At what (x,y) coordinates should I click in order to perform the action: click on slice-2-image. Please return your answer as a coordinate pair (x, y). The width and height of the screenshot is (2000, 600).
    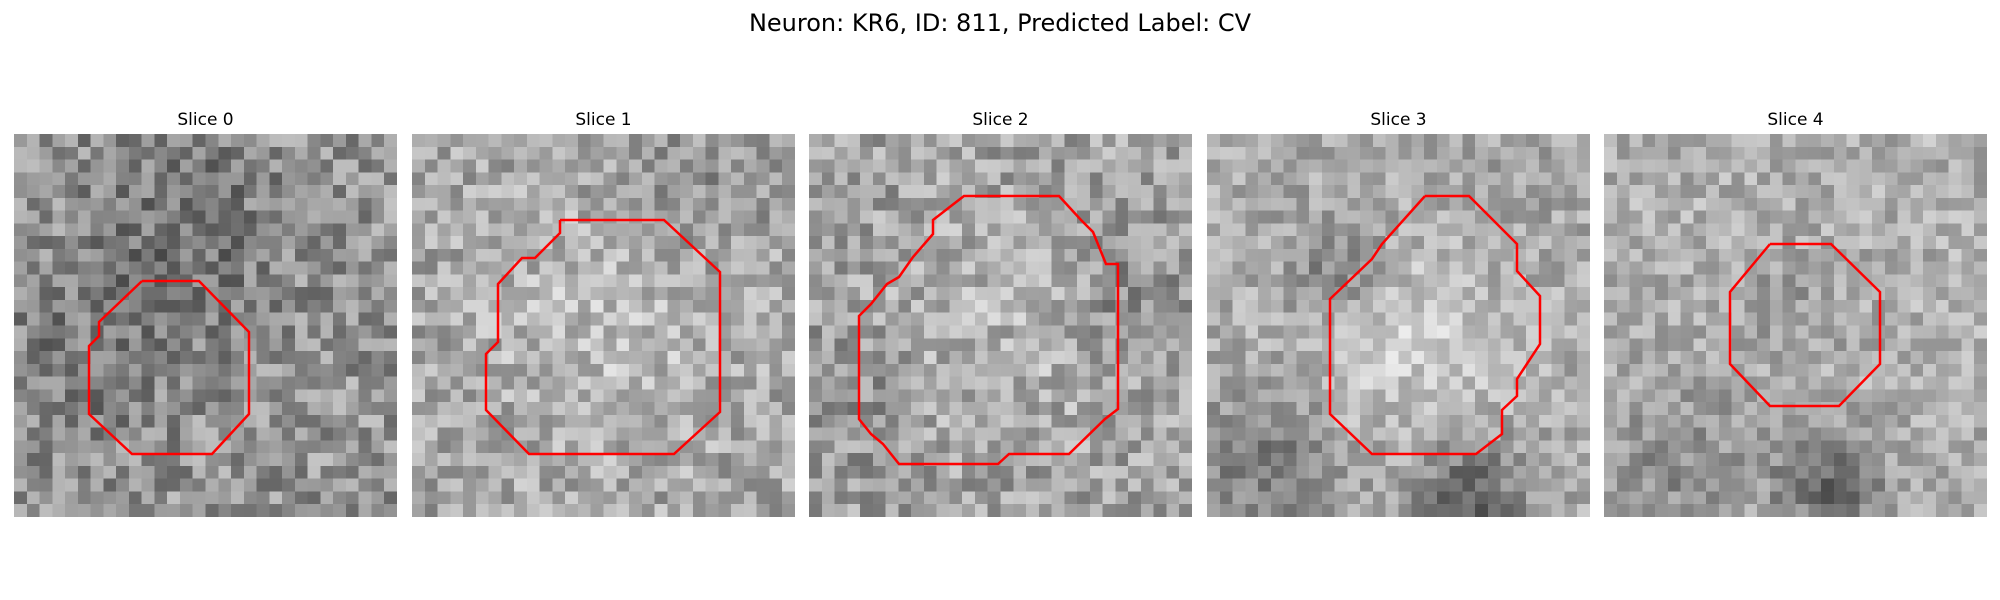
    Looking at the image, I should click on (1000, 325).